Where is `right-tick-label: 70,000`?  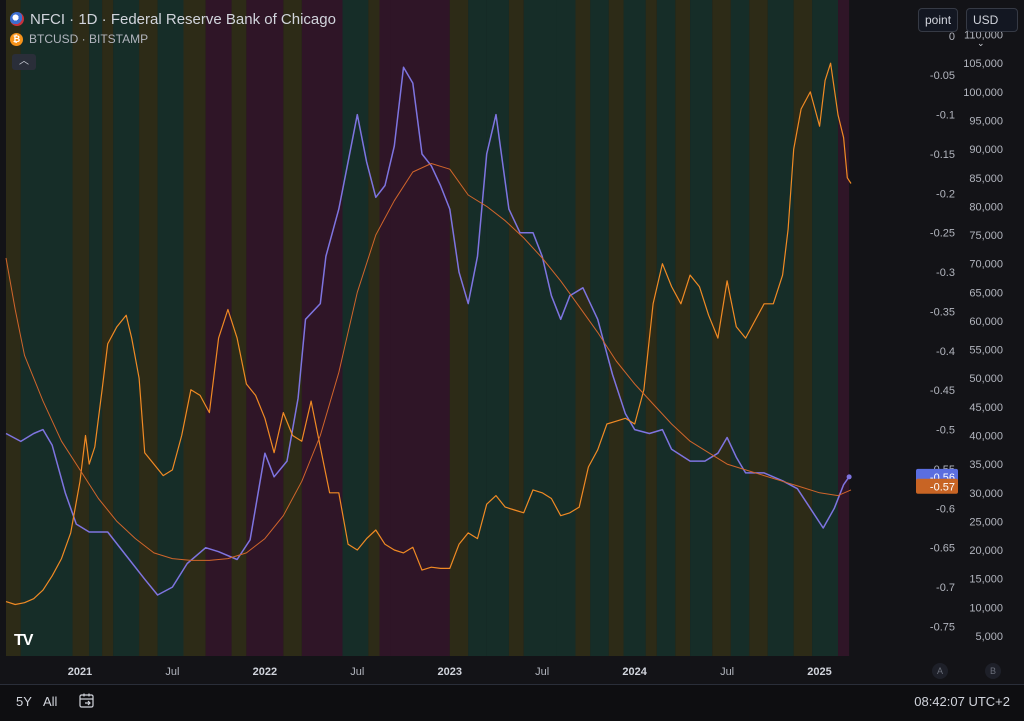
right-tick-label: 70,000 is located at coordinates (986, 265).